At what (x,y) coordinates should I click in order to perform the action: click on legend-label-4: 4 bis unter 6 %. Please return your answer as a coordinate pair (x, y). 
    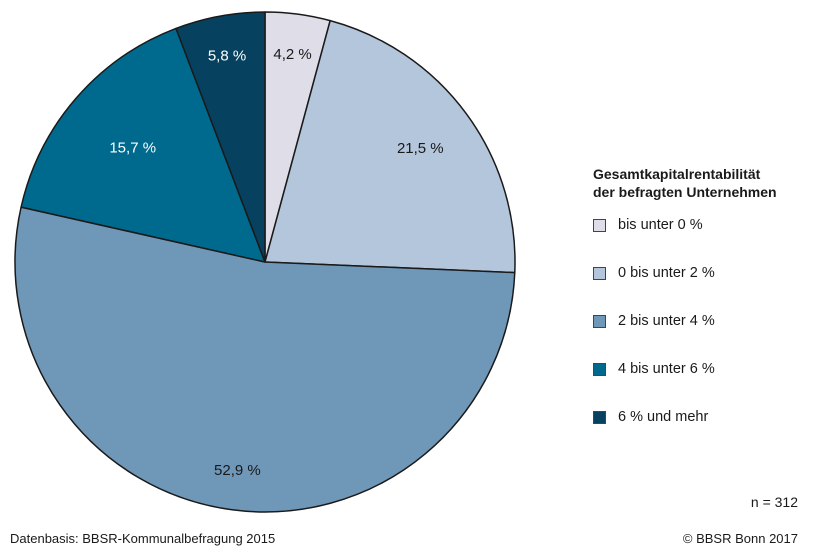
    Looking at the image, I should click on (666, 369).